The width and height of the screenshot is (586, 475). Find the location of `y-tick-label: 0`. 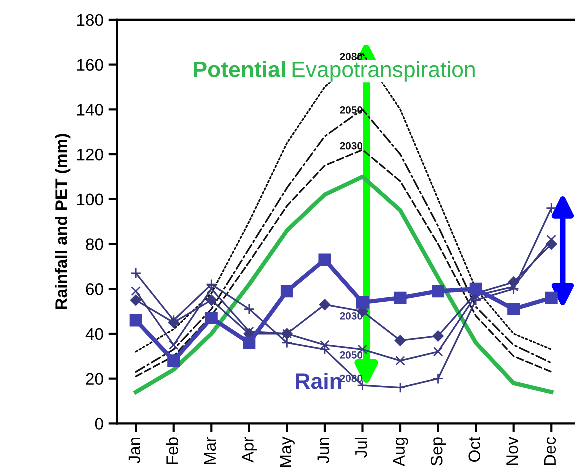

y-tick-label: 0 is located at coordinates (99, 424).